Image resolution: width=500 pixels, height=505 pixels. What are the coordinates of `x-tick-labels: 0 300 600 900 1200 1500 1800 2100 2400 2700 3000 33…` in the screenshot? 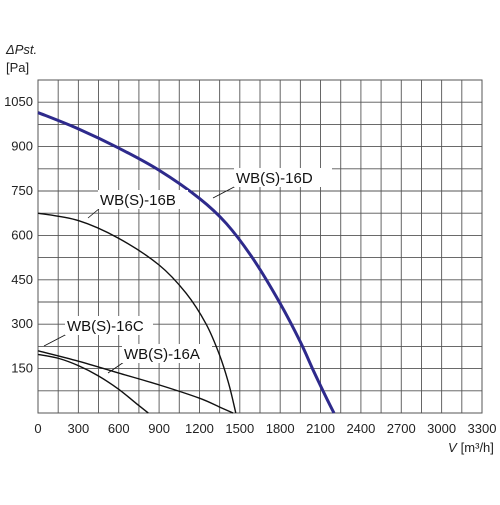 It's located at (265, 428).